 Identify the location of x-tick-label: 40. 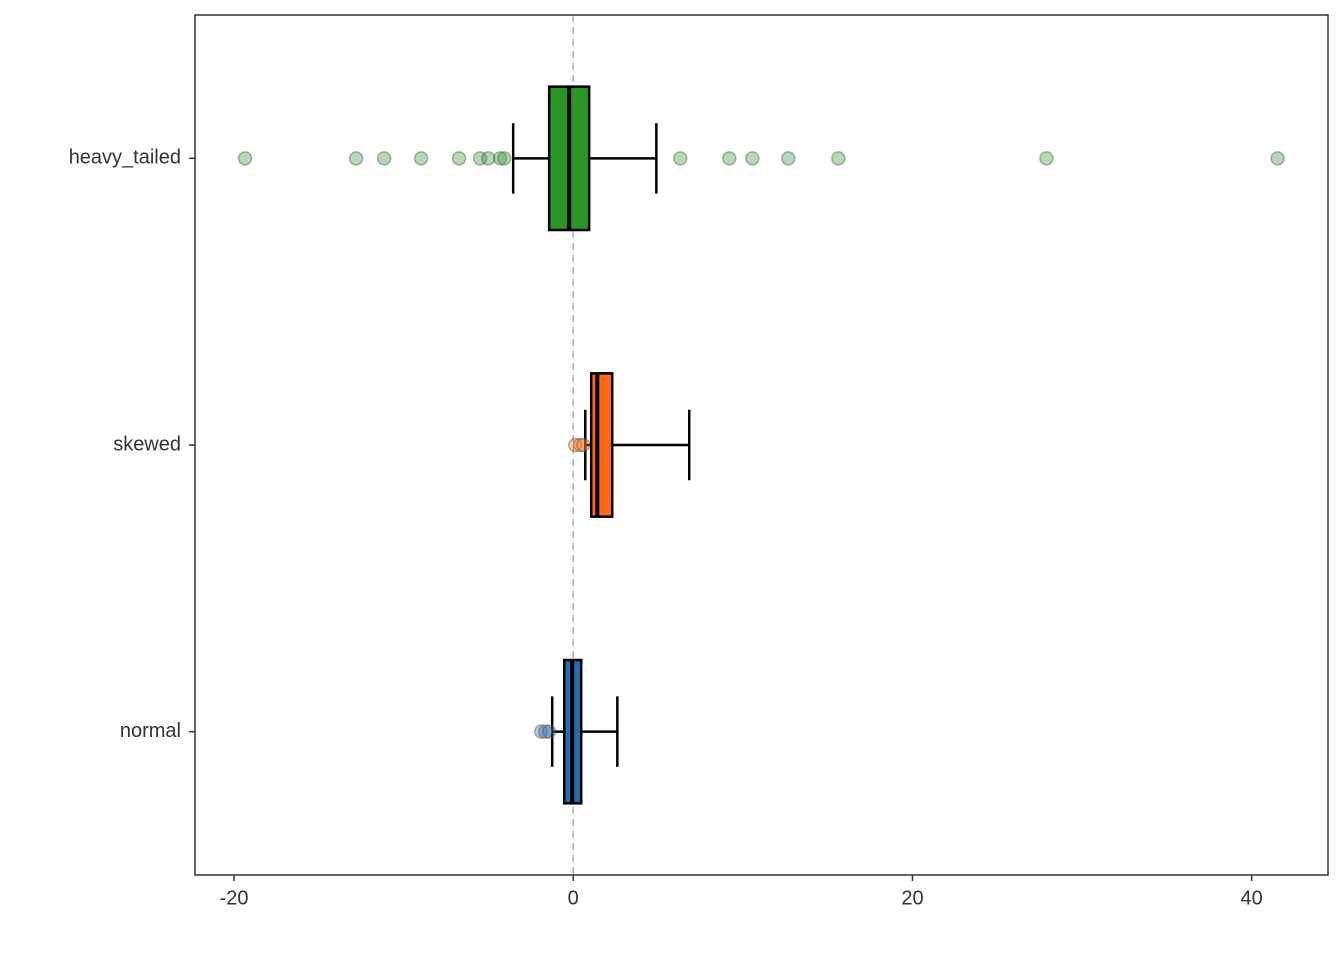
(1252, 898).